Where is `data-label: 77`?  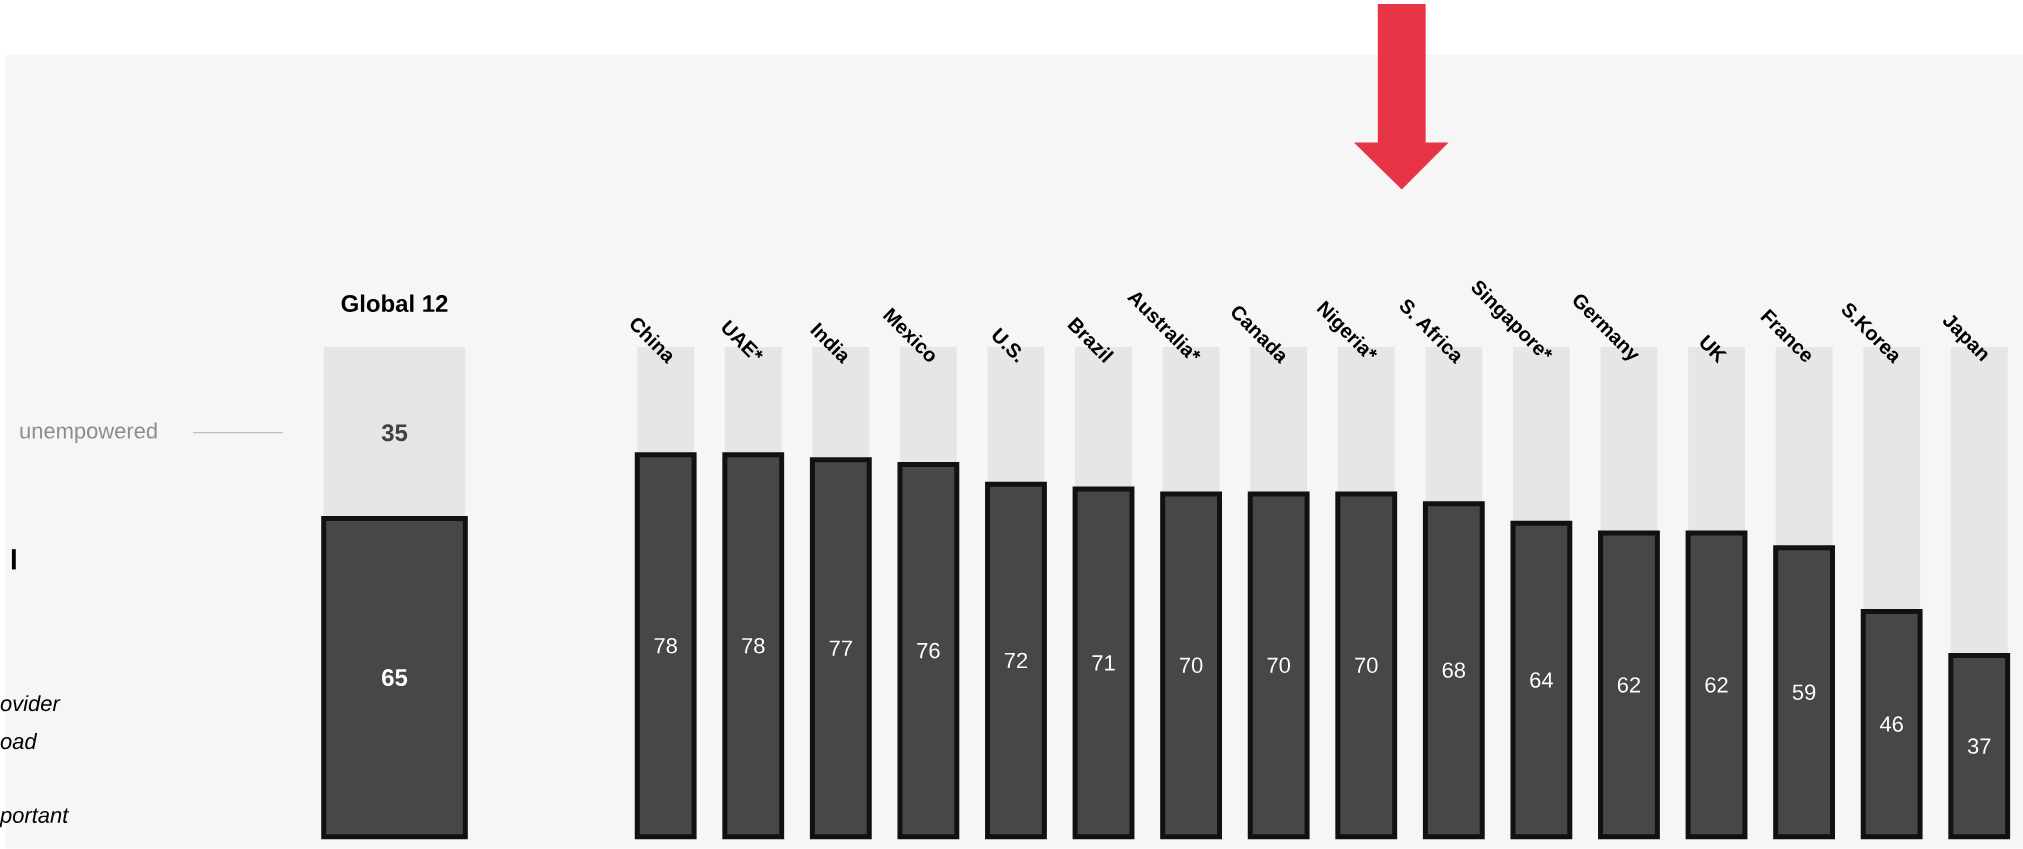
data-label: 77 is located at coordinates (840, 648).